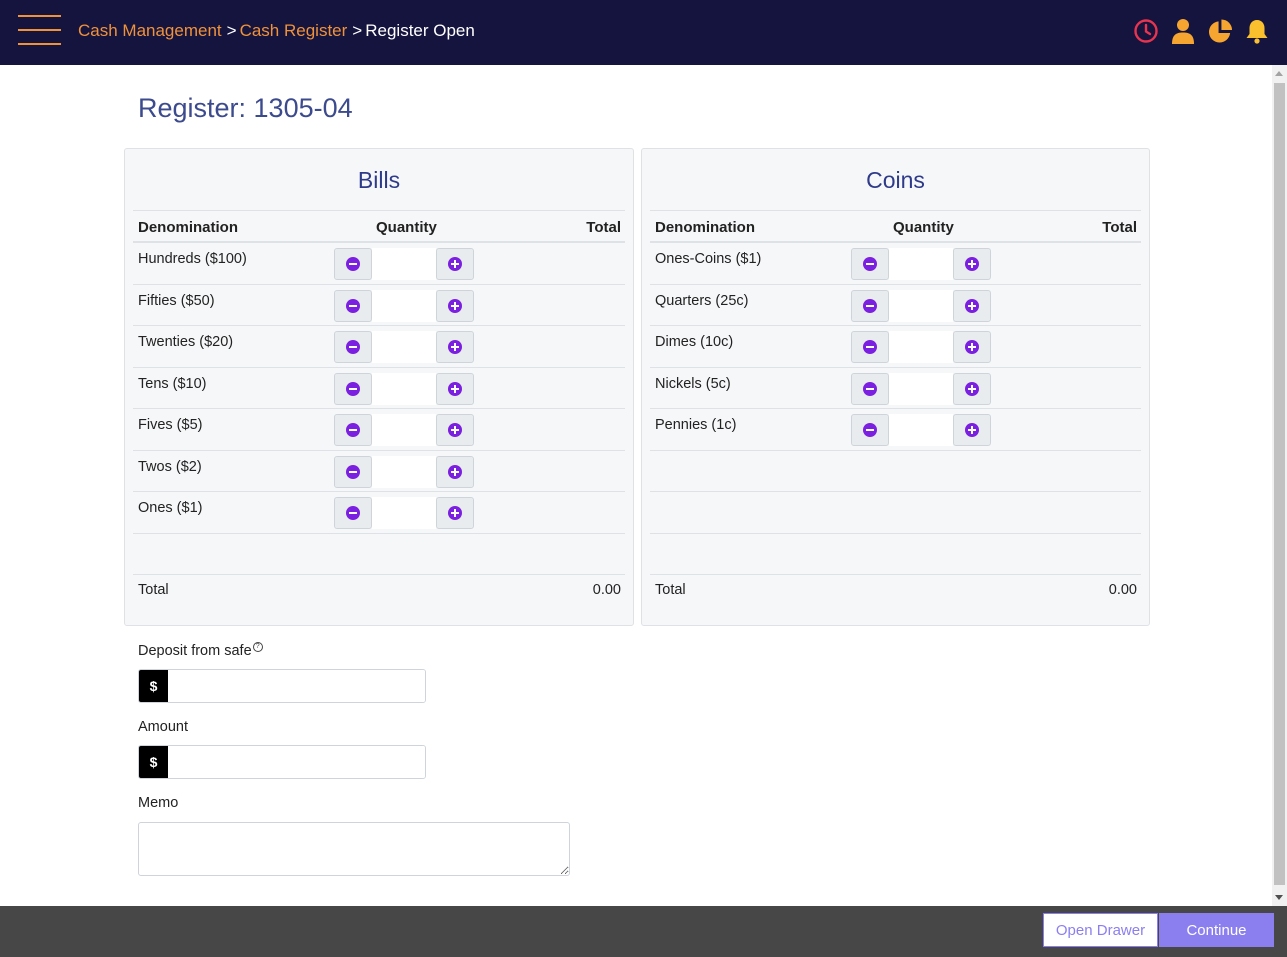  Describe the element at coordinates (150, 30) in the screenshot. I see `breadcrumb-cash-management: Cash Management` at that location.